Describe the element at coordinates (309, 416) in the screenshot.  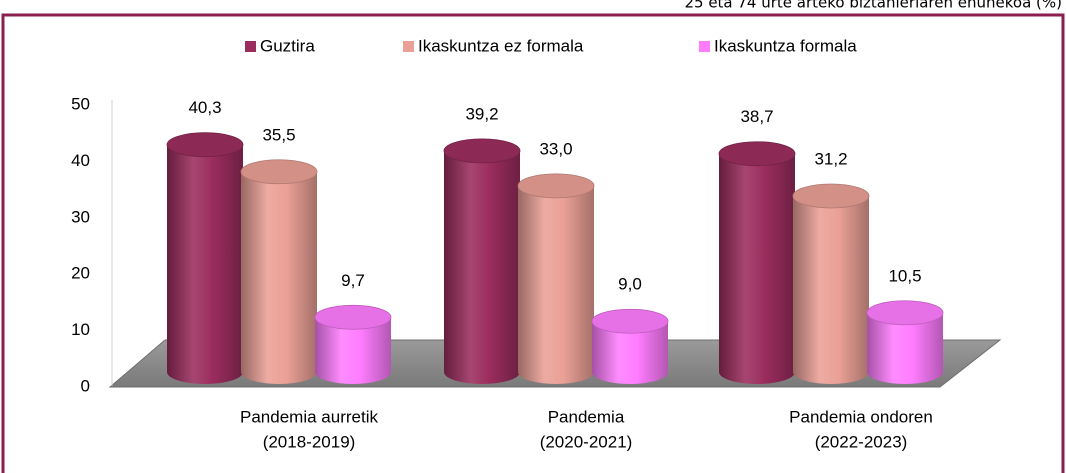
I see `x-tick-label: Pandemia aurretik` at that location.